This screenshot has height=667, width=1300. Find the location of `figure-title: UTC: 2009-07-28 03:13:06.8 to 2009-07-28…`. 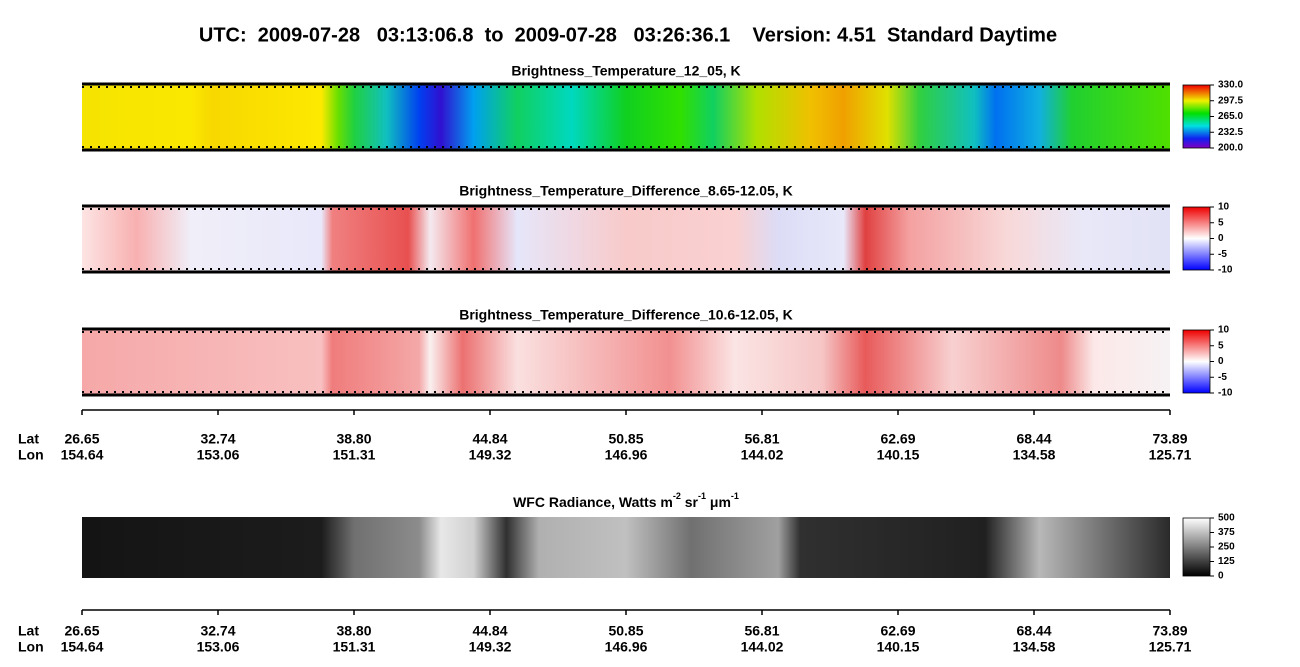

figure-title: UTC: 2009-07-28 03:13:06.8 to 2009-07-28… is located at coordinates (628, 35).